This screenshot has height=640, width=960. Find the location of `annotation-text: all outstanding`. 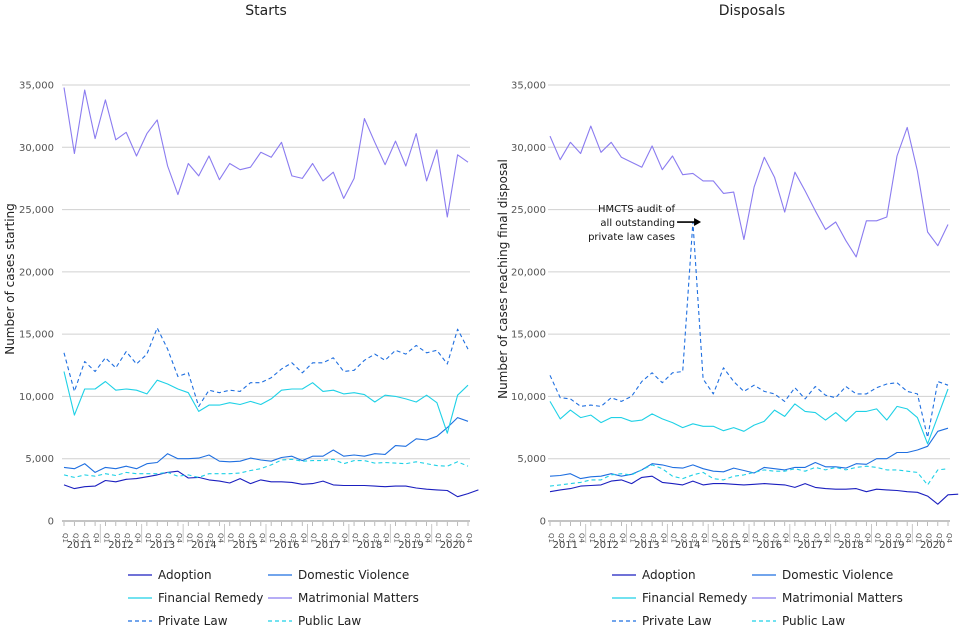

annotation-text: all outstanding is located at coordinates (637, 223).